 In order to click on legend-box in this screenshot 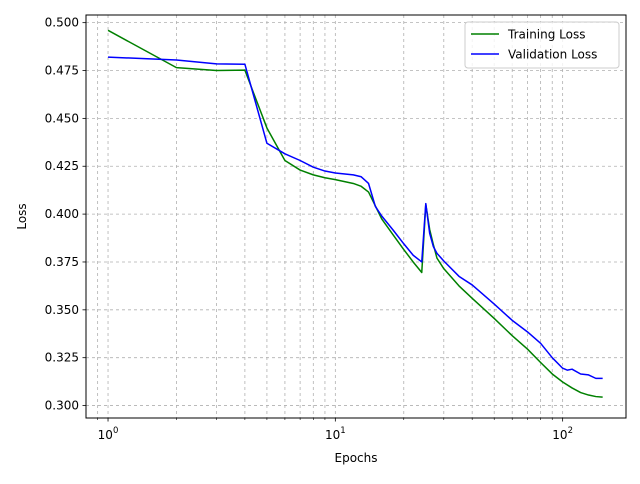, I will do `click(542, 45)`.